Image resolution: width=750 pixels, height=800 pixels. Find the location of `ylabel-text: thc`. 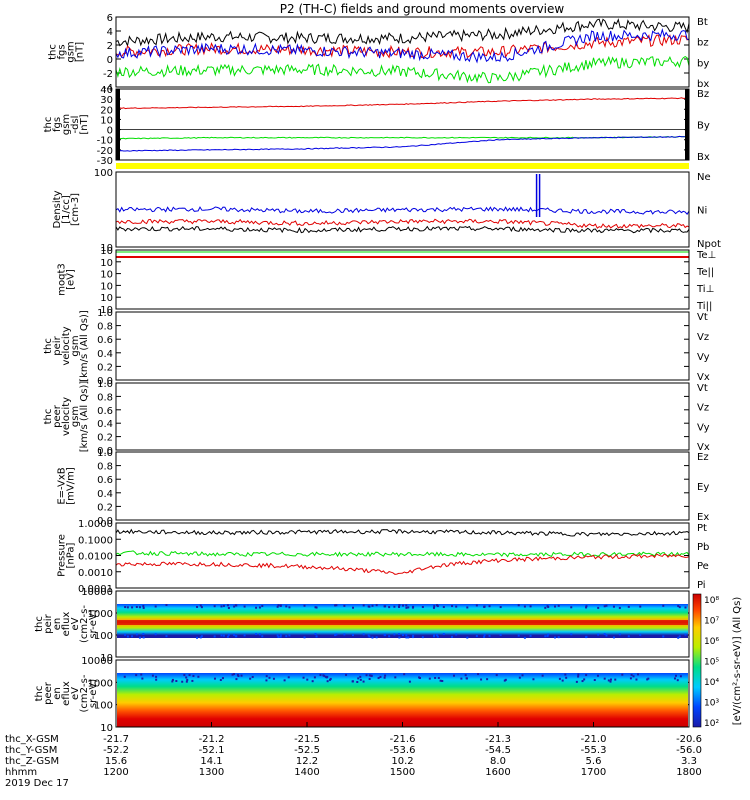

ylabel-text: thc is located at coordinates (48, 346).